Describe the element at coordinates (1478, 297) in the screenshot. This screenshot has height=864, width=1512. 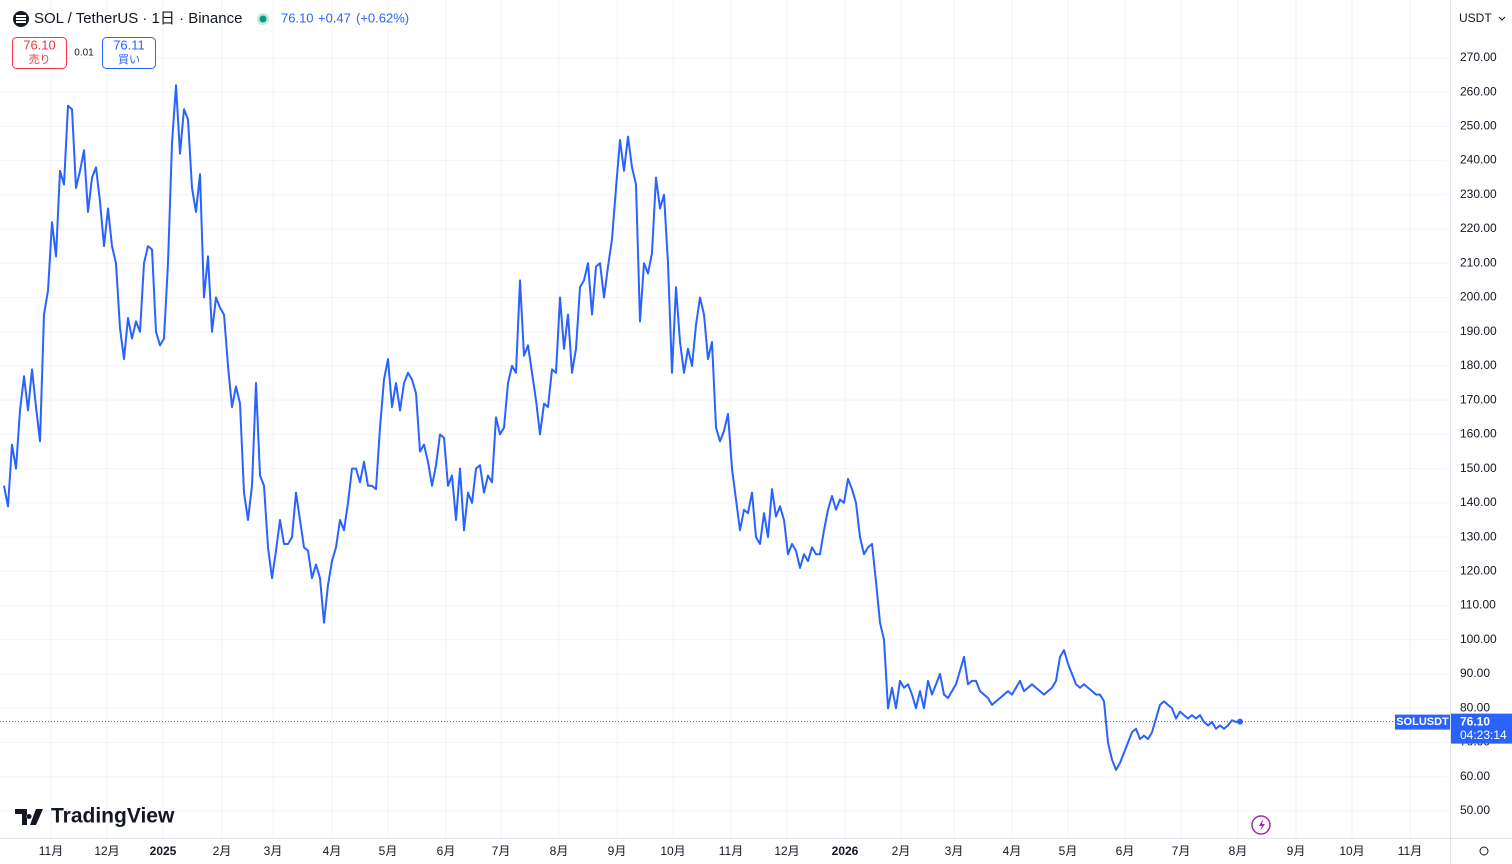
I see `y-tick-label: 200.00` at that location.